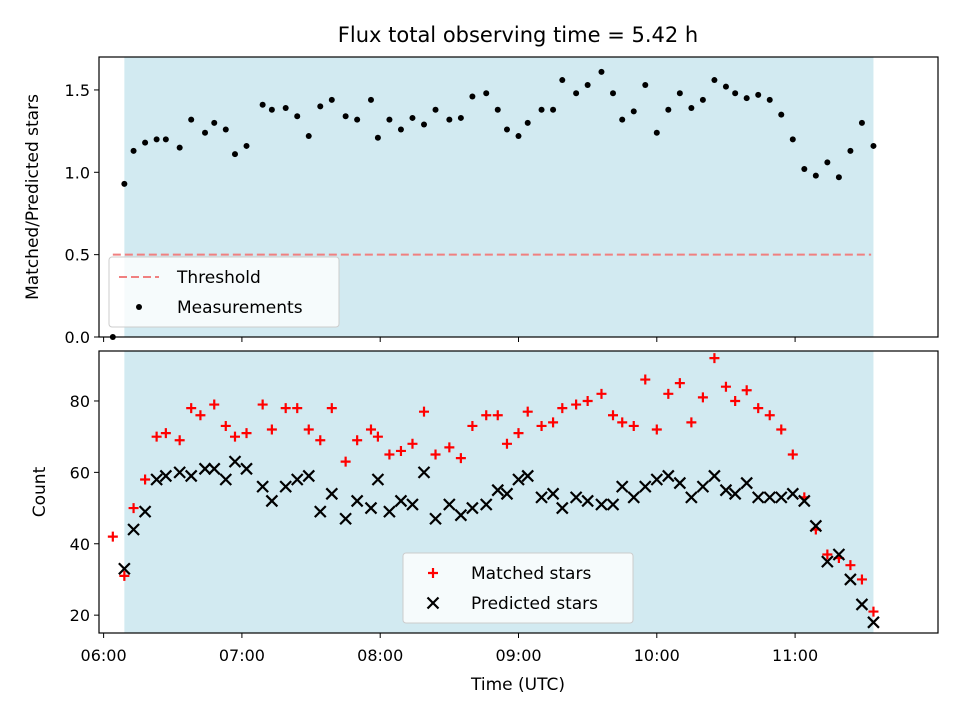 The image size is (960, 720). What do you see at coordinates (534, 604) in the screenshot?
I see `legend-label: Predicted stars` at bounding box center [534, 604].